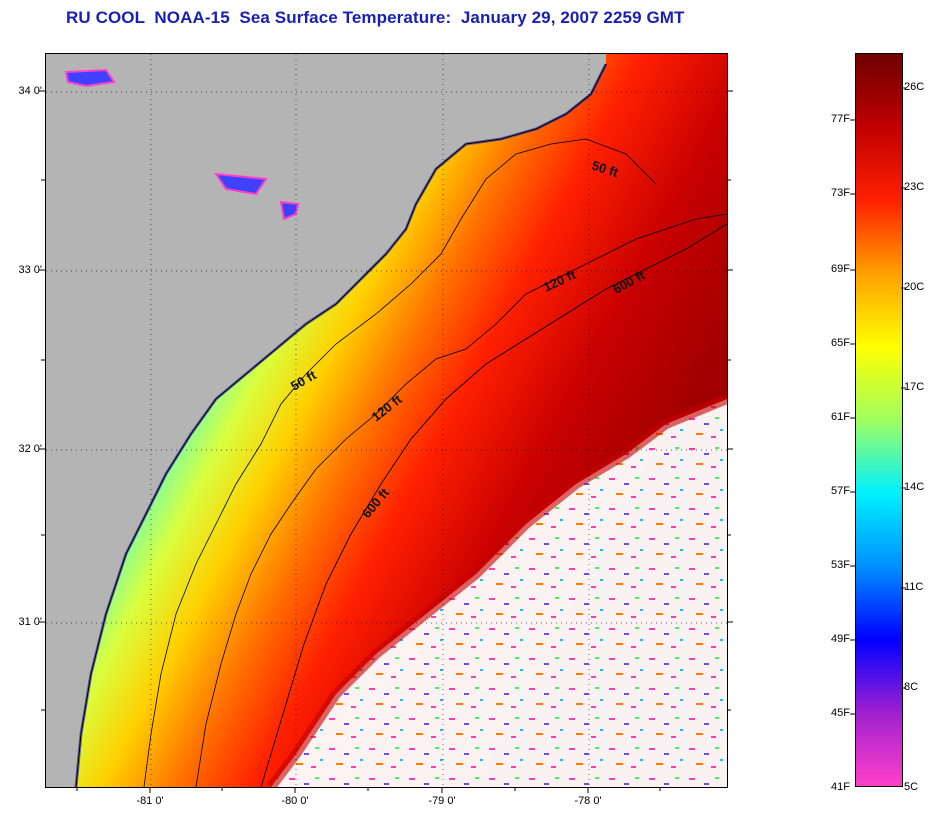  I want to click on colorbar-label-41f: 41F, so click(840, 787).